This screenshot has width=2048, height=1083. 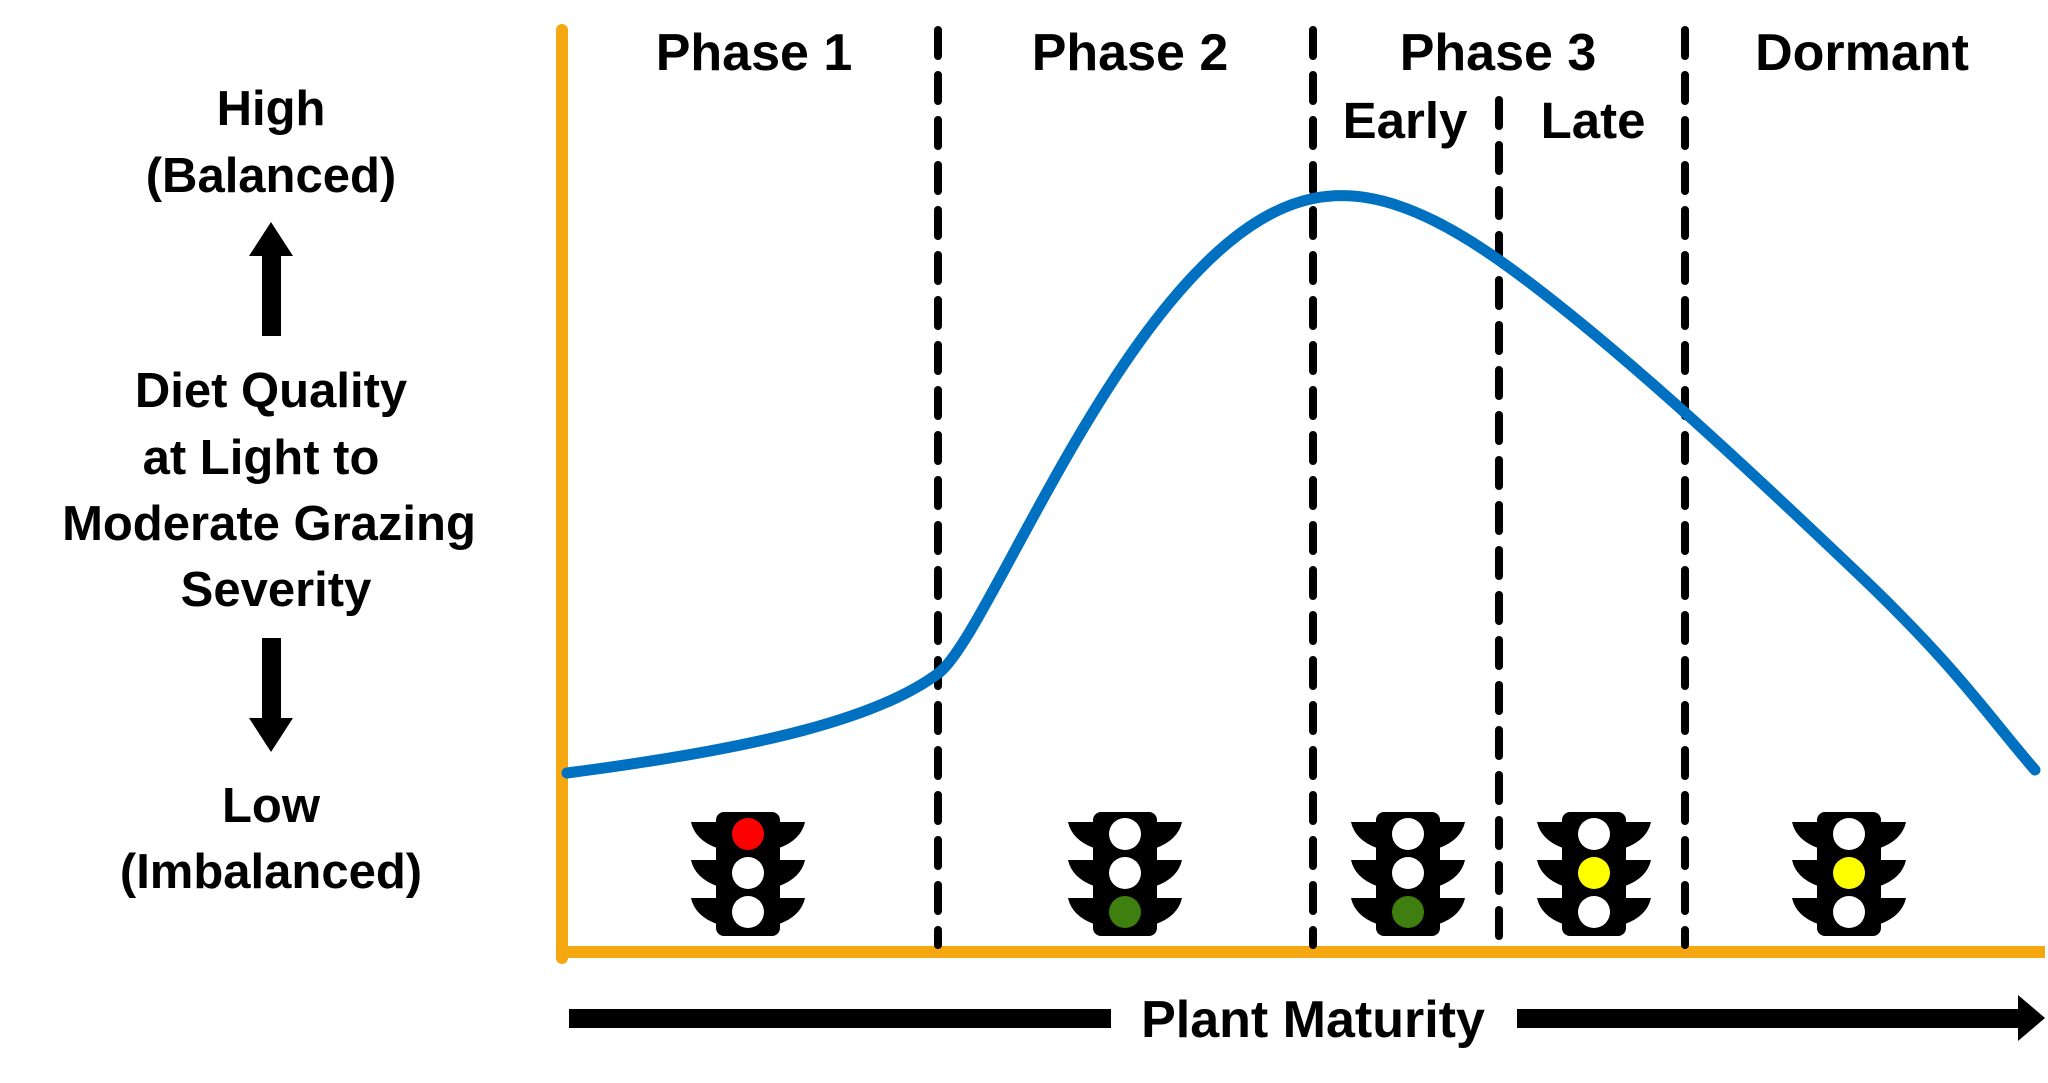 I want to click on dormant-label: Dormant, so click(x=1862, y=53).